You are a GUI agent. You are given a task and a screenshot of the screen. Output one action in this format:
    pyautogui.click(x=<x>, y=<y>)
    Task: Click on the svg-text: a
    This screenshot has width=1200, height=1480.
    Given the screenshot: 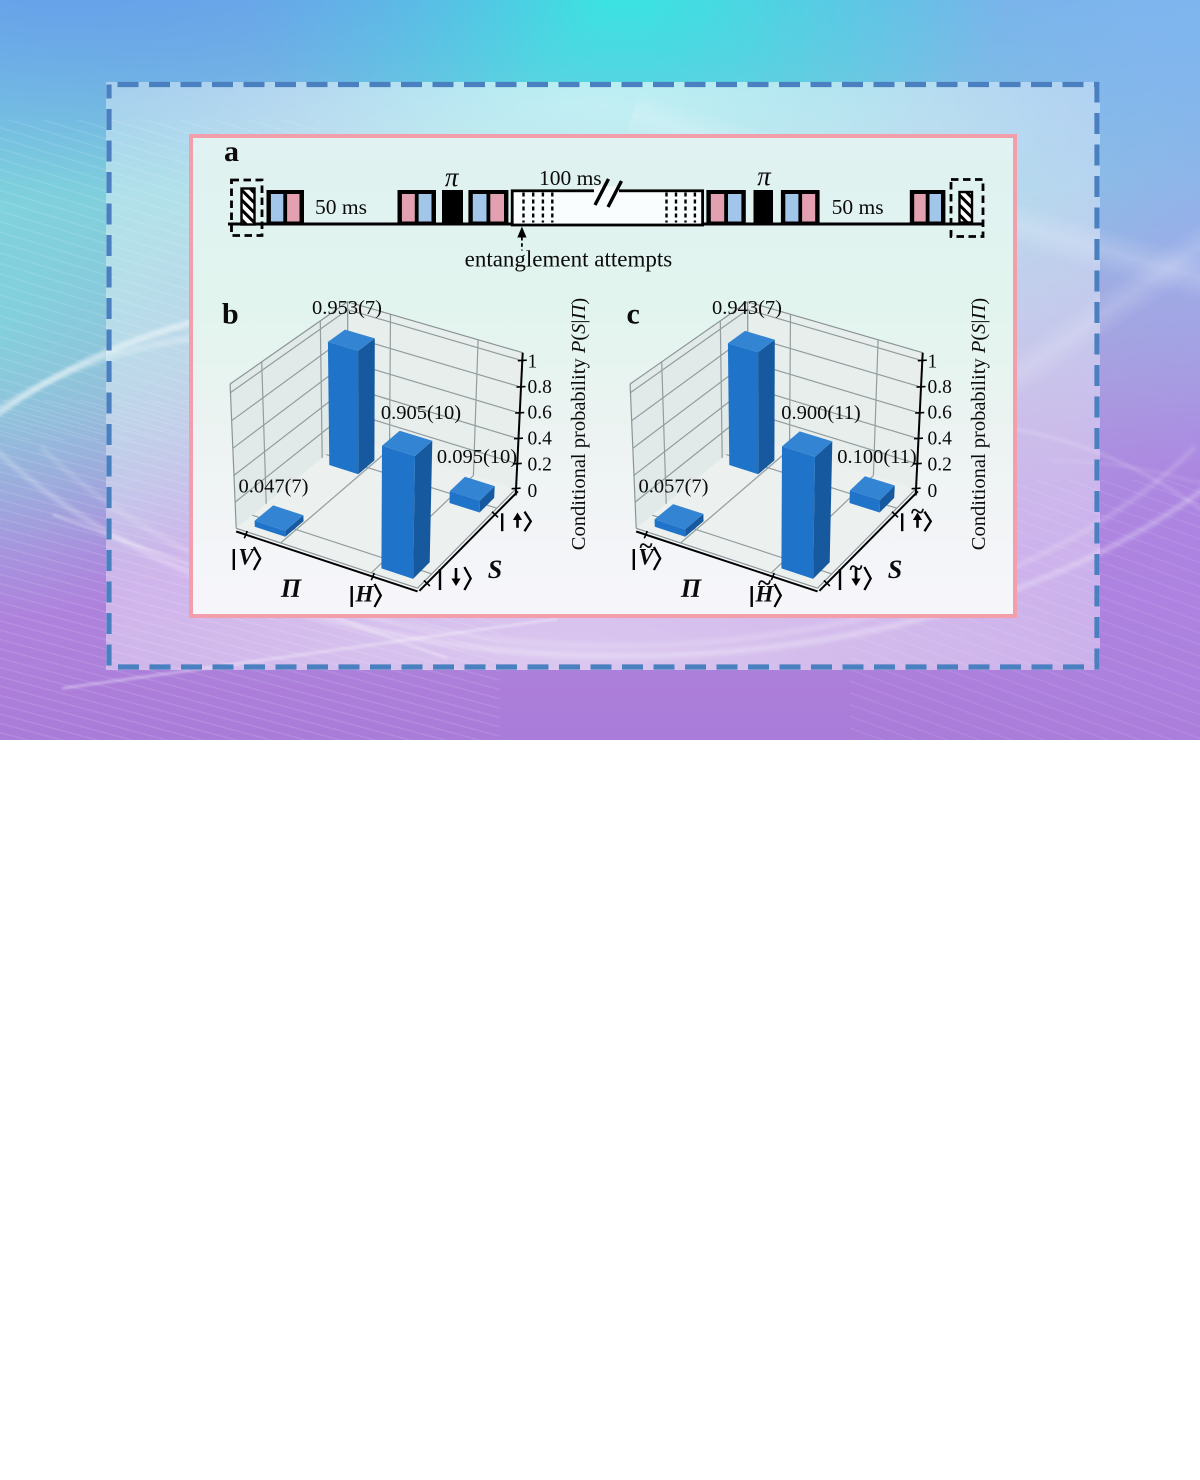 What is the action you would take?
    pyautogui.click(x=231, y=151)
    